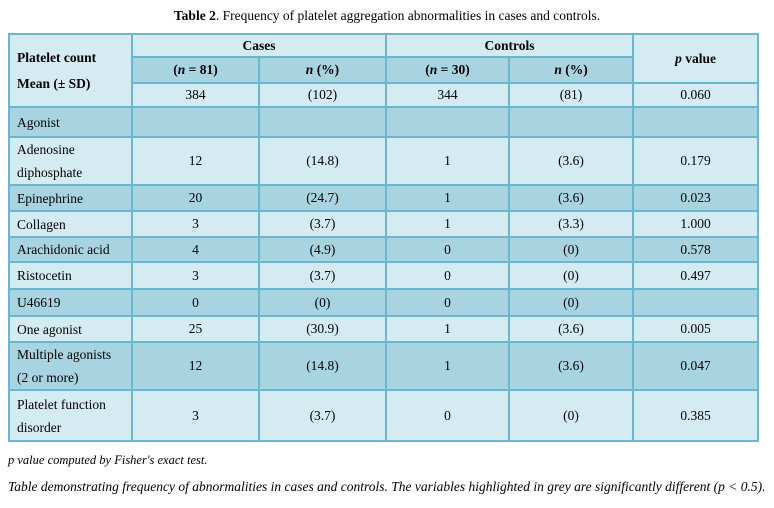 The height and width of the screenshot is (508, 774). What do you see at coordinates (698, 58) in the screenshot?
I see `p-value-word: value` at bounding box center [698, 58].